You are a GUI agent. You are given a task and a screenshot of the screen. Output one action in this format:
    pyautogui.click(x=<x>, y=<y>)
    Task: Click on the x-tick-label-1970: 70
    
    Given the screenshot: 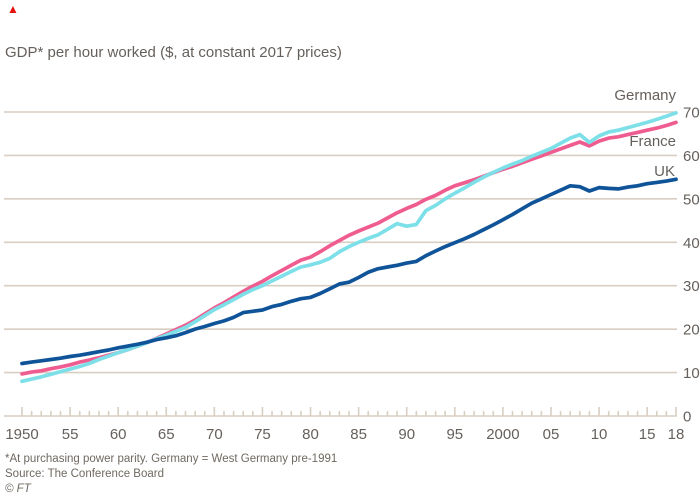 What is the action you would take?
    pyautogui.click(x=214, y=434)
    